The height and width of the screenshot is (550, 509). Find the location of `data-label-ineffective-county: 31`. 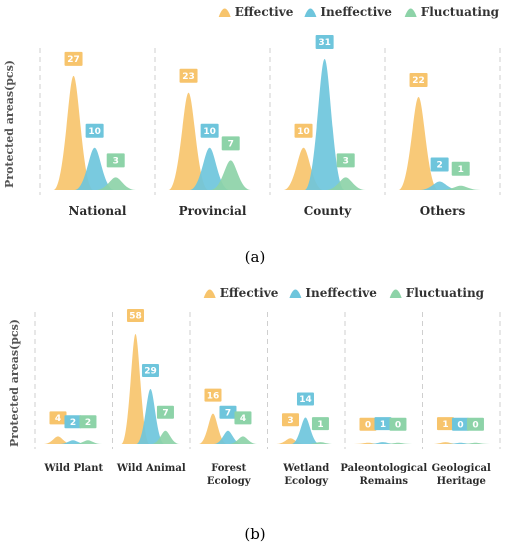

data-label-ineffective-county: 31 is located at coordinates (324, 42).